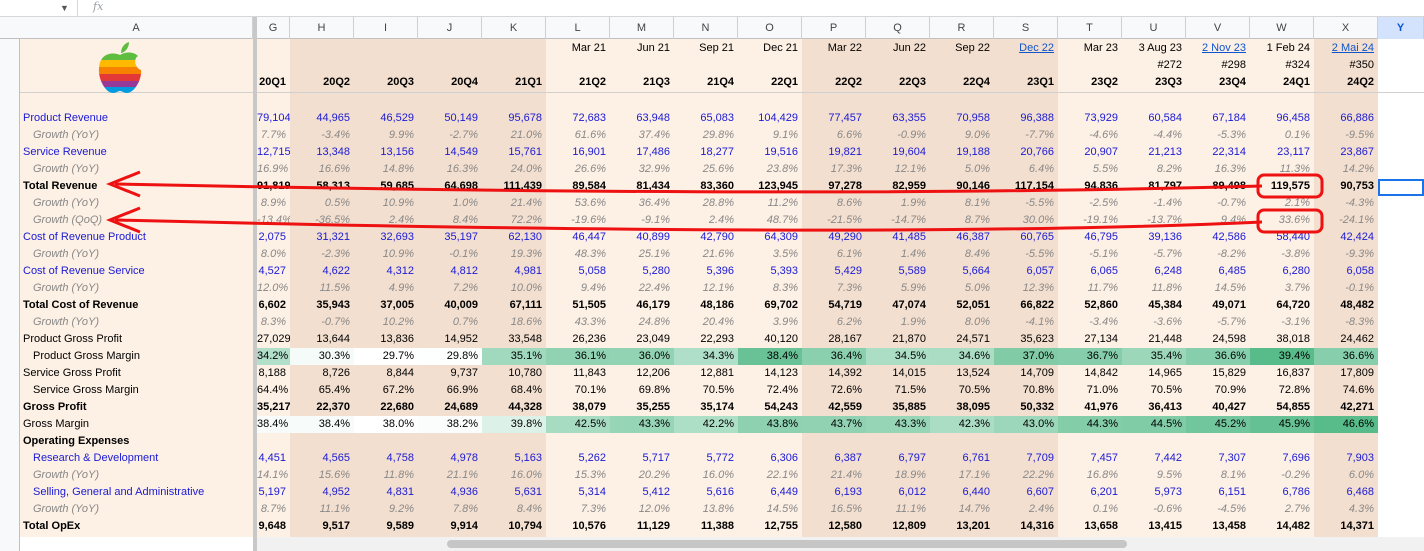  What do you see at coordinates (653, 237) in the screenshot?
I see `table-cell: 40,899` at bounding box center [653, 237].